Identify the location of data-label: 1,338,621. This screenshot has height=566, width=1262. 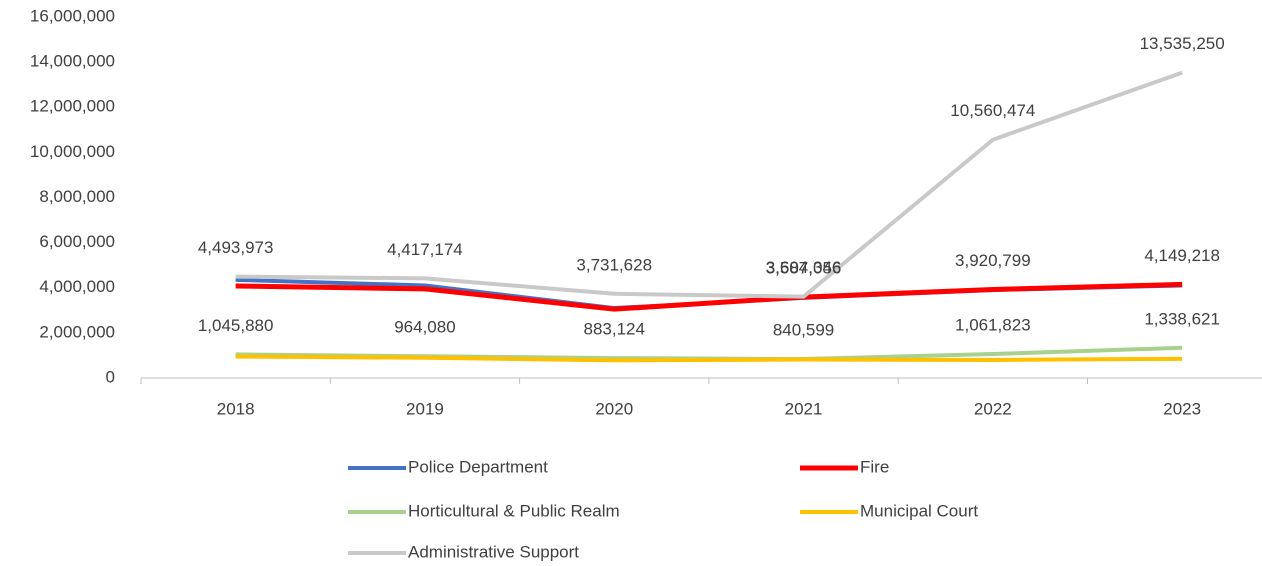
(1182, 318).